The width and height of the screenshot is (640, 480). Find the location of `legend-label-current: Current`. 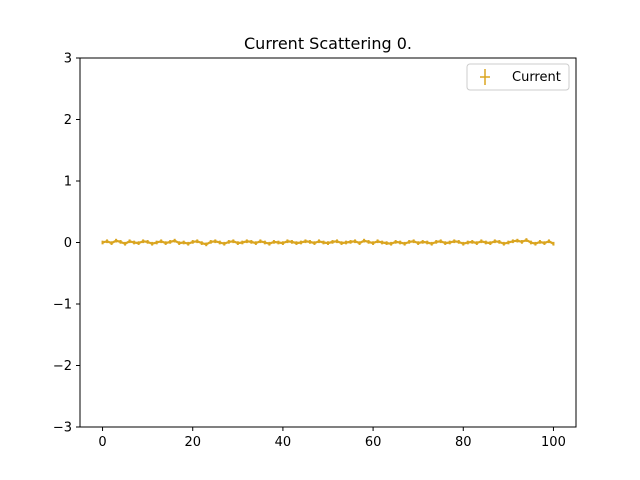

legend-label-current: Current is located at coordinates (536, 77).